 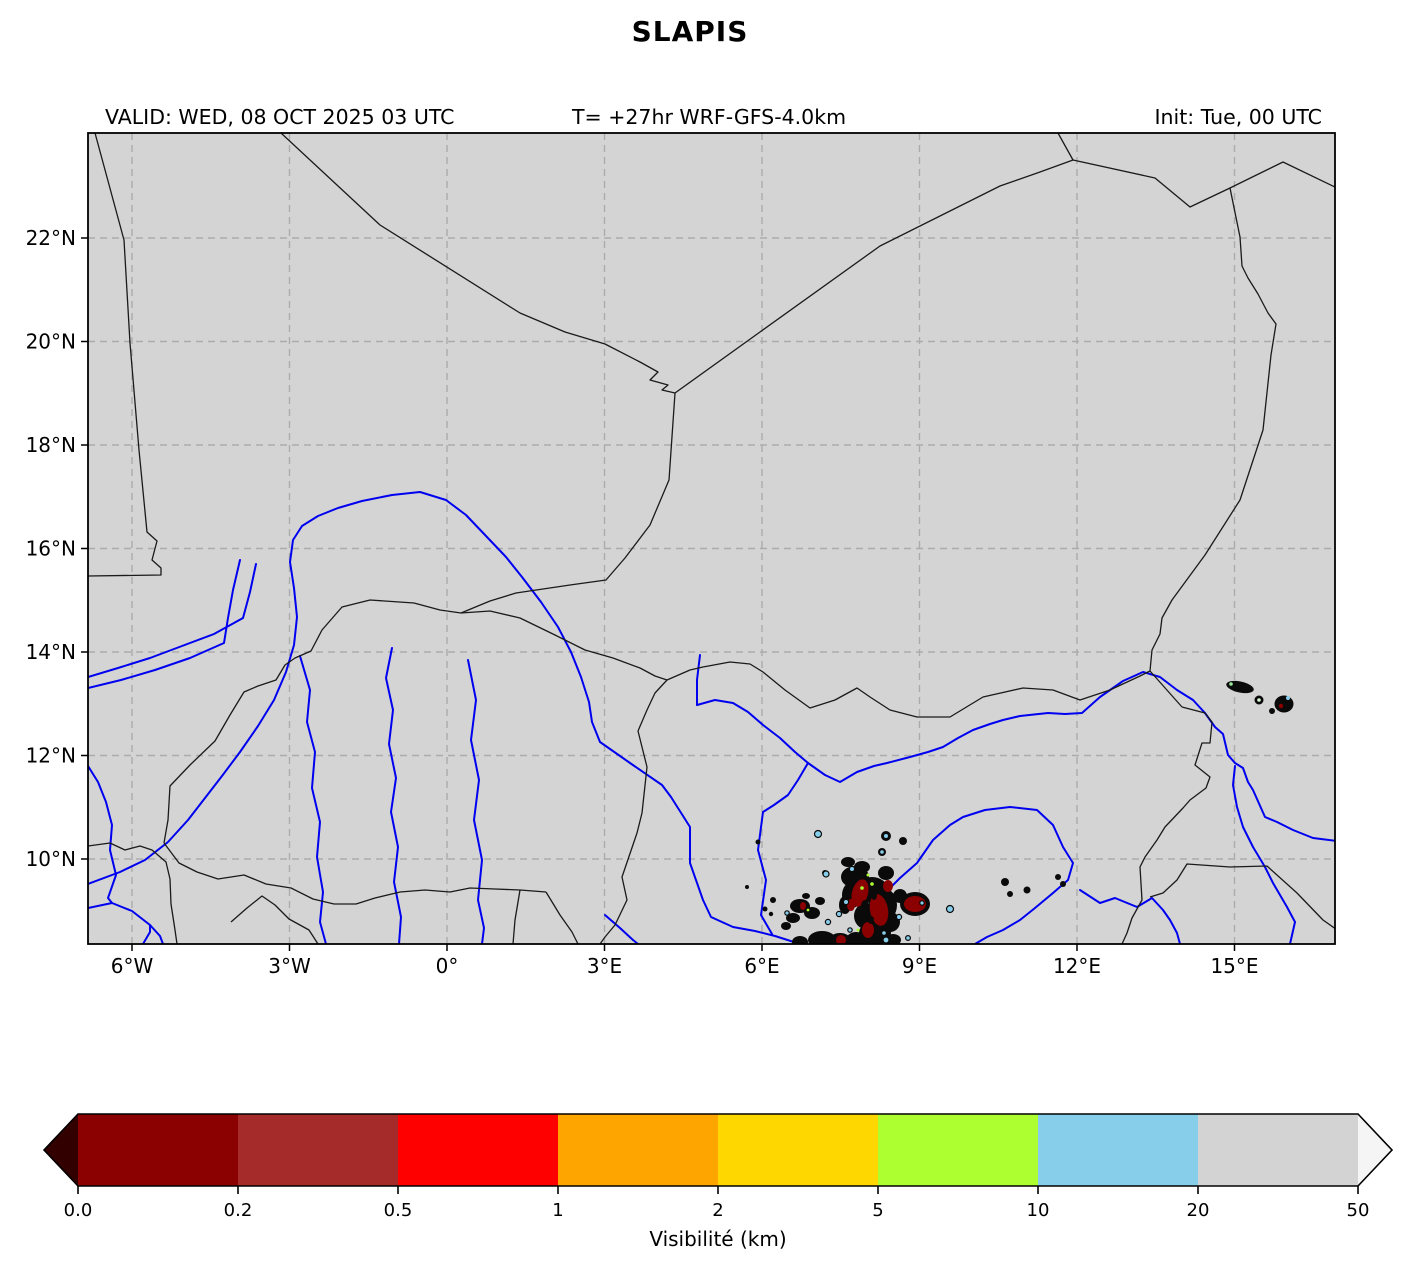 What do you see at coordinates (919, 966) in the screenshot?
I see `x-tick-label: 9°E` at bounding box center [919, 966].